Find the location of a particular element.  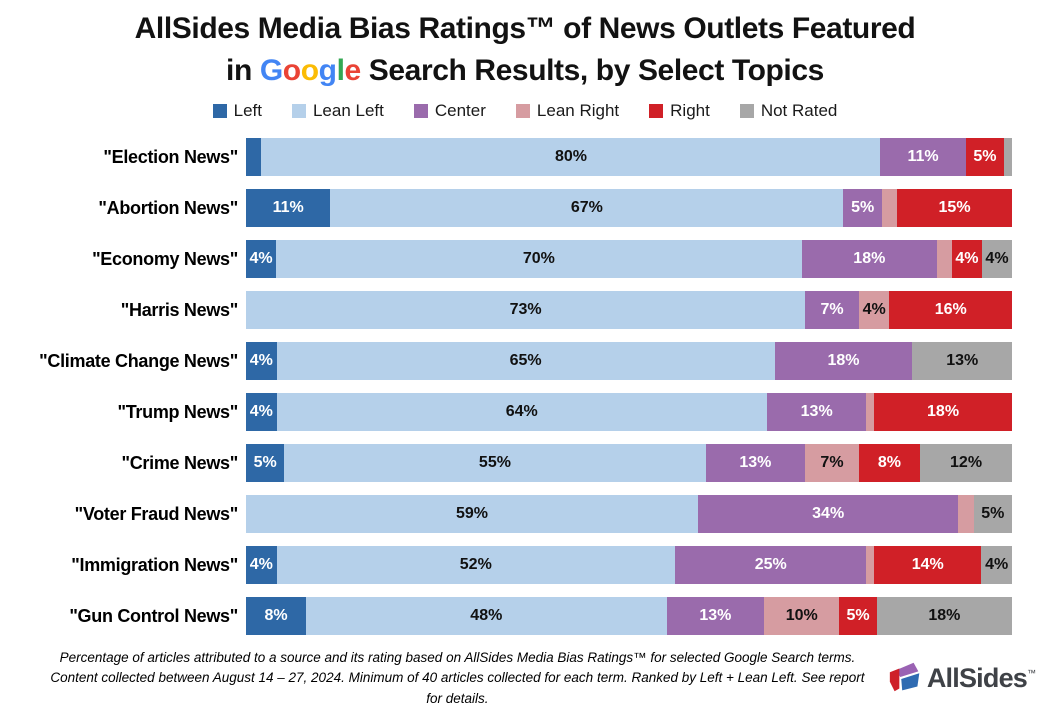

legend-label: Not Rated is located at coordinates (799, 110).